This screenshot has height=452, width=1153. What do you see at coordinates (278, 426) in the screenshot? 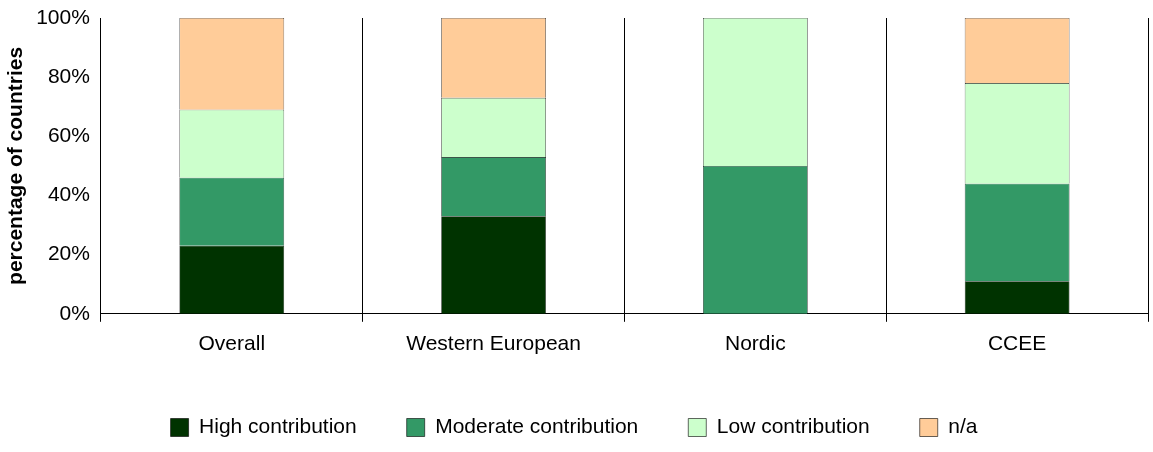
I see `legend-label: High contribution` at bounding box center [278, 426].